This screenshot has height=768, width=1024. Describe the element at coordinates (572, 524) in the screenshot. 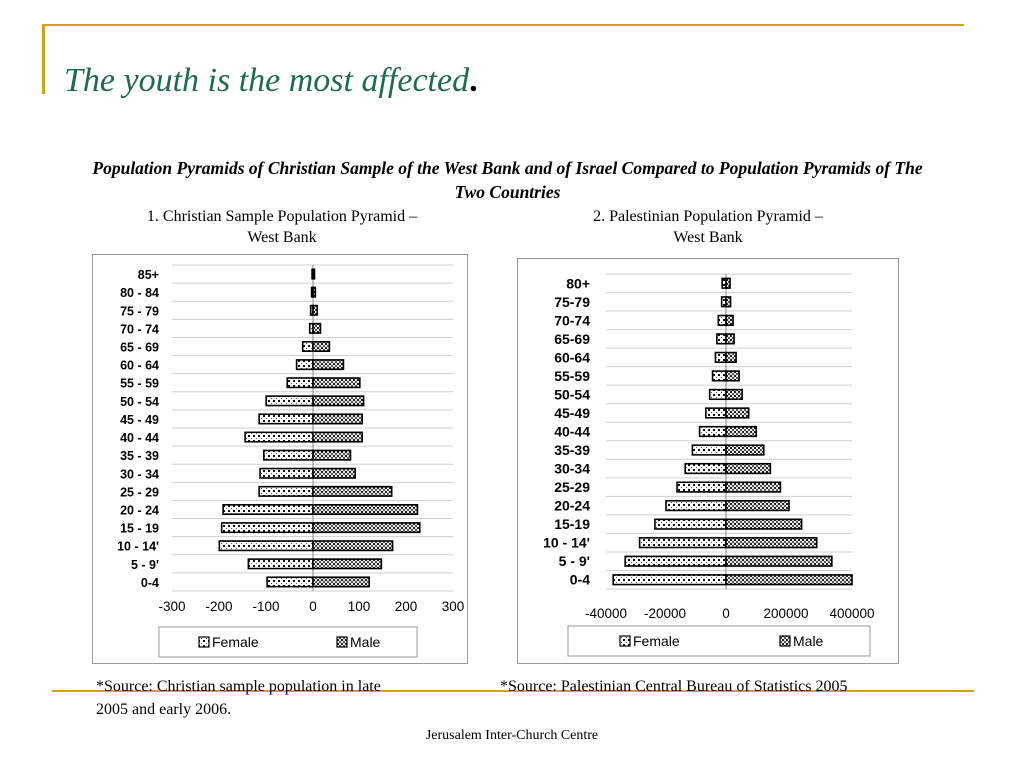

I see `category-label: 15-19` at that location.